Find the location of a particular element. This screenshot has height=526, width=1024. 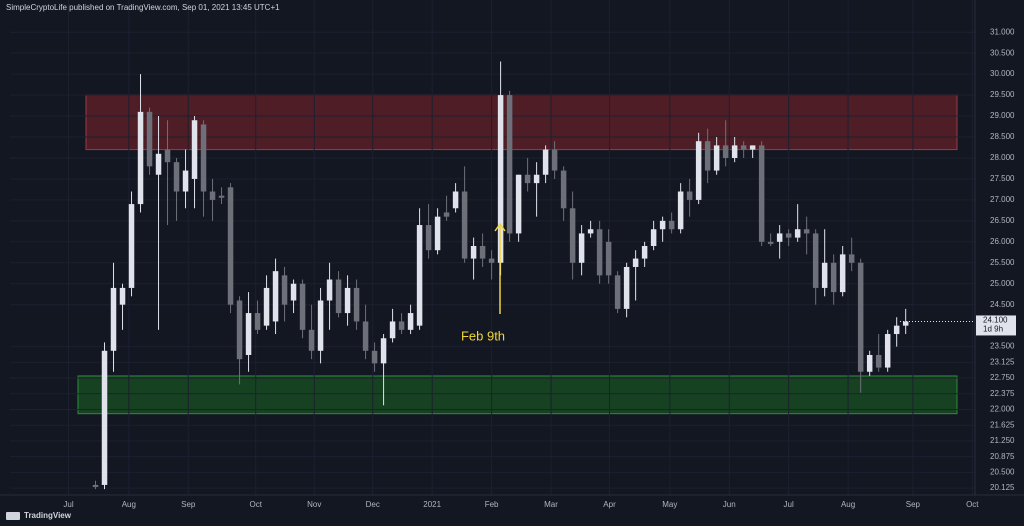

y-tick-label: 20.125 is located at coordinates (1002, 487).